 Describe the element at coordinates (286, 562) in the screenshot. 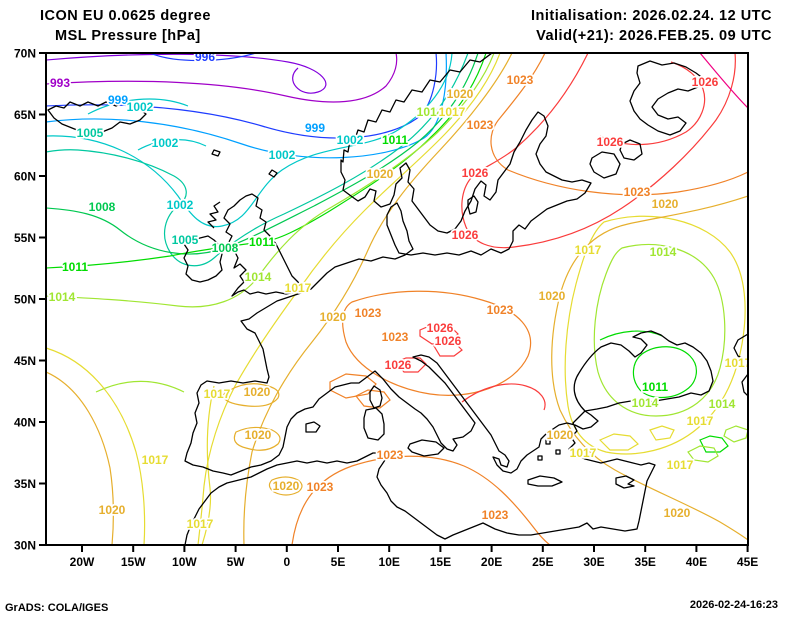

I see `lon-tick-label: 0` at that location.